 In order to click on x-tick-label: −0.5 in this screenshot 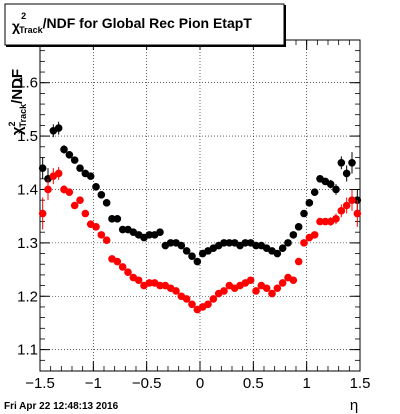, I will do `click(147, 383)`.